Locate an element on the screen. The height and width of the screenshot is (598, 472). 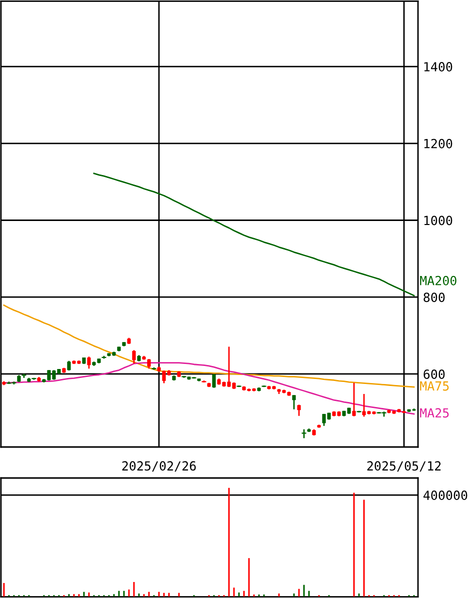
series-label: MA25 is located at coordinates (434, 413).